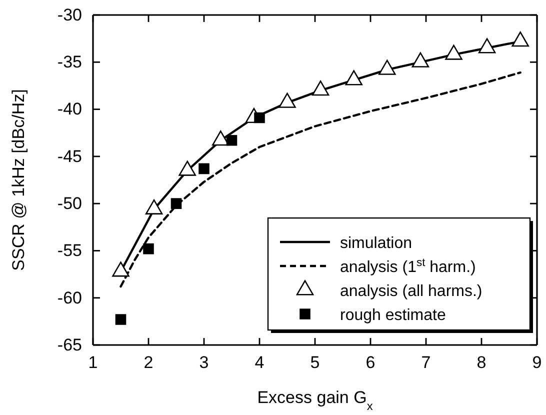 This screenshot has height=415, width=546. What do you see at coordinates (376, 243) in the screenshot?
I see `legend-label: simulation` at bounding box center [376, 243].